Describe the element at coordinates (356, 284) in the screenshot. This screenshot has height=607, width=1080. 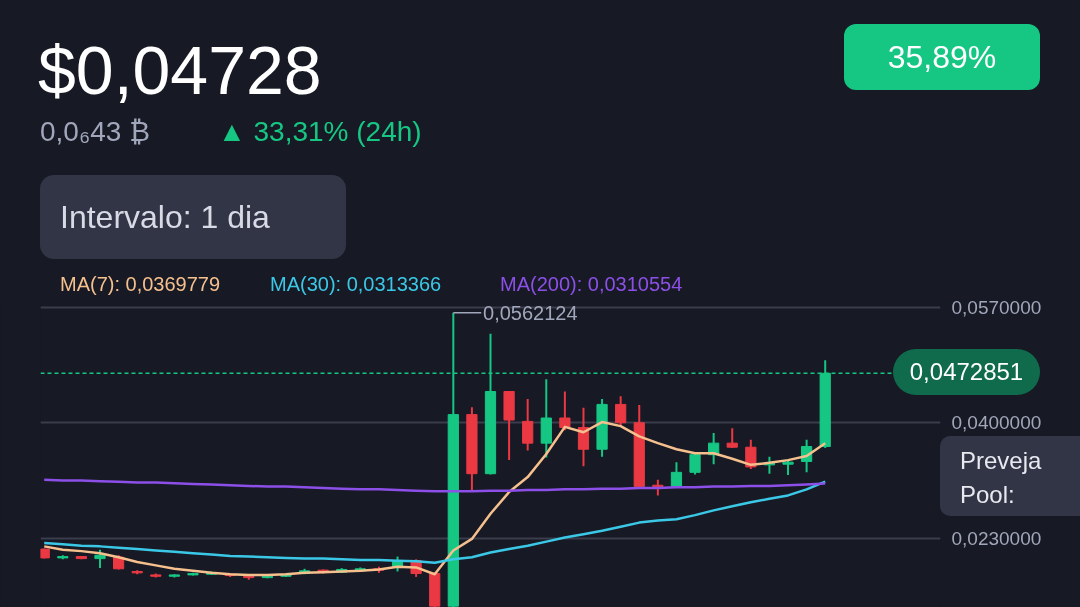
I see `text: MA(30): 0,0313366` at that location.